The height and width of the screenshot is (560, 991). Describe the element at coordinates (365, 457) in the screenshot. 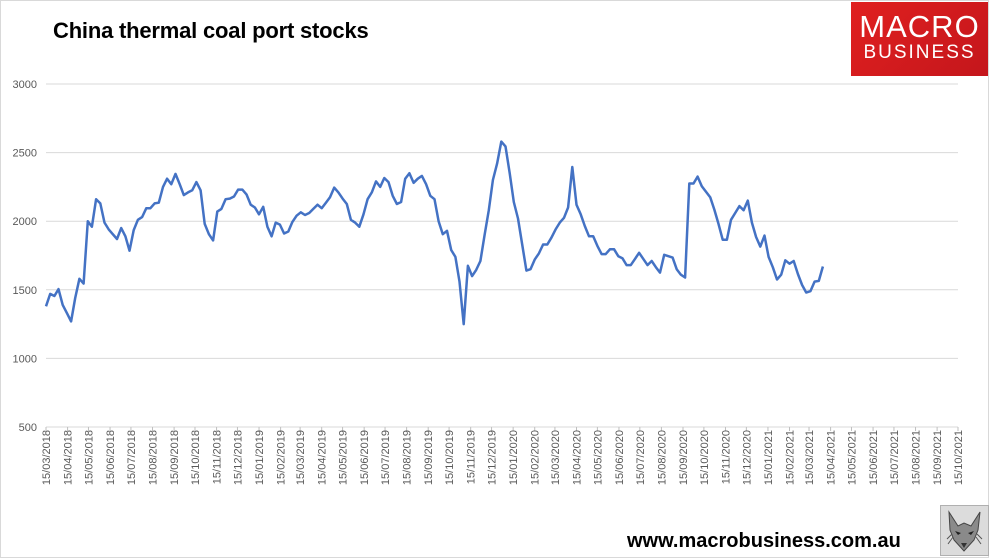

I see `x-tick-label: 15/06/2019` at that location.